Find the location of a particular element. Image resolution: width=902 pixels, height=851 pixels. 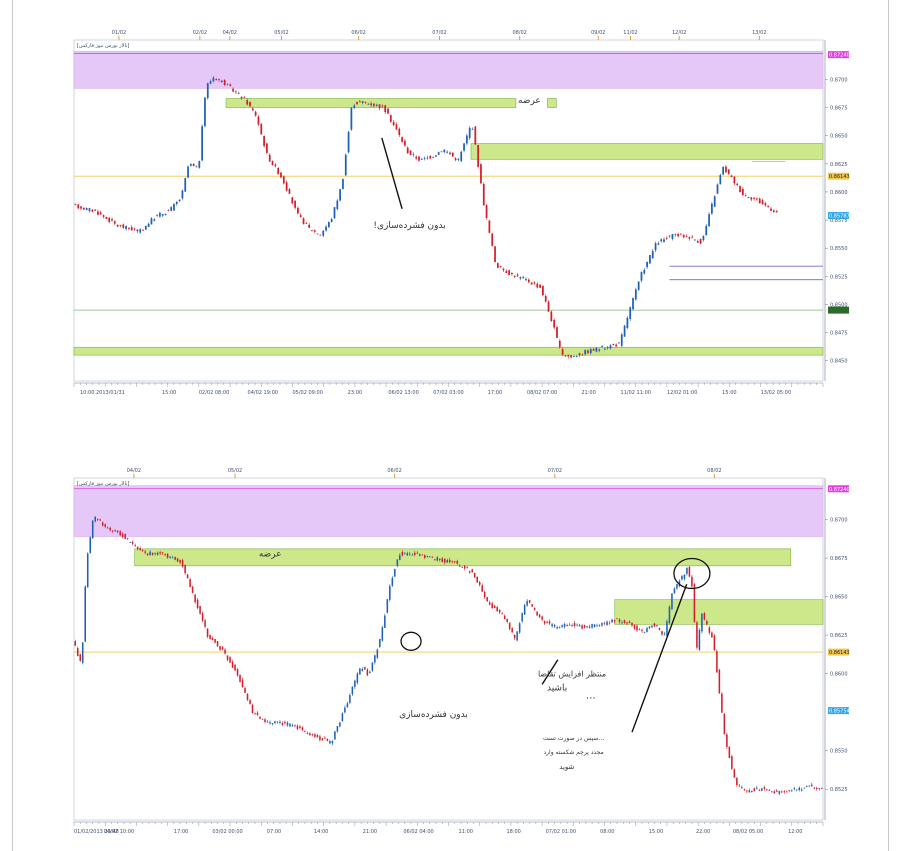

x-axis-label: 14:00 is located at coordinates (321, 832).